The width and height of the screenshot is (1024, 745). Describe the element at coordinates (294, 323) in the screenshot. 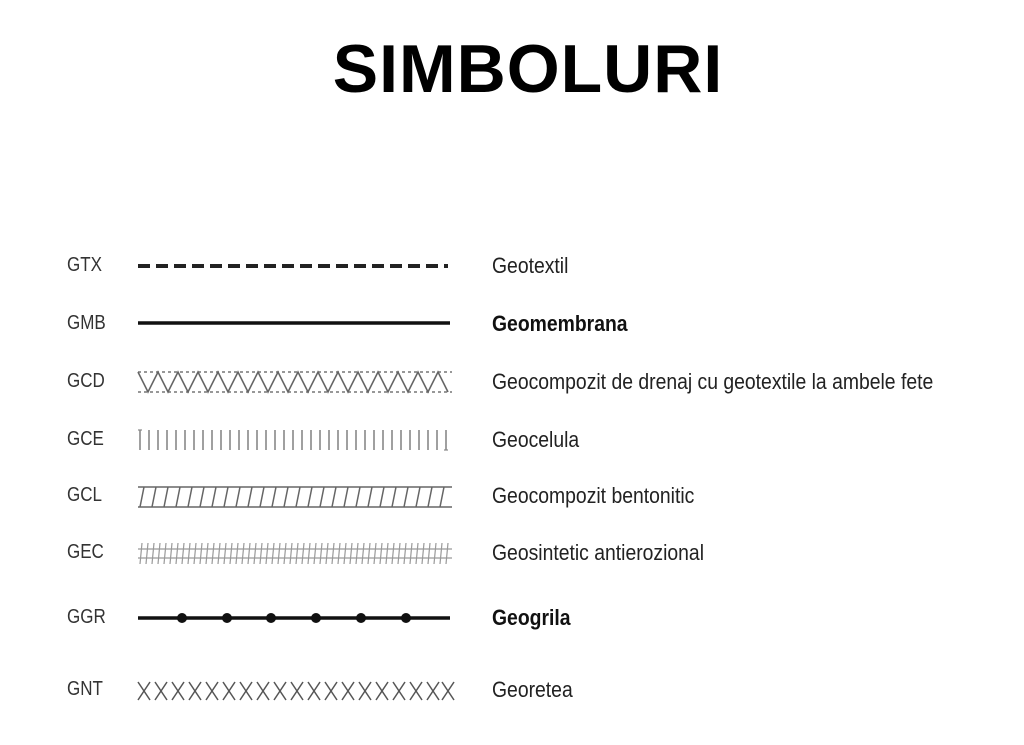

I see `solid-line-symbol` at that location.